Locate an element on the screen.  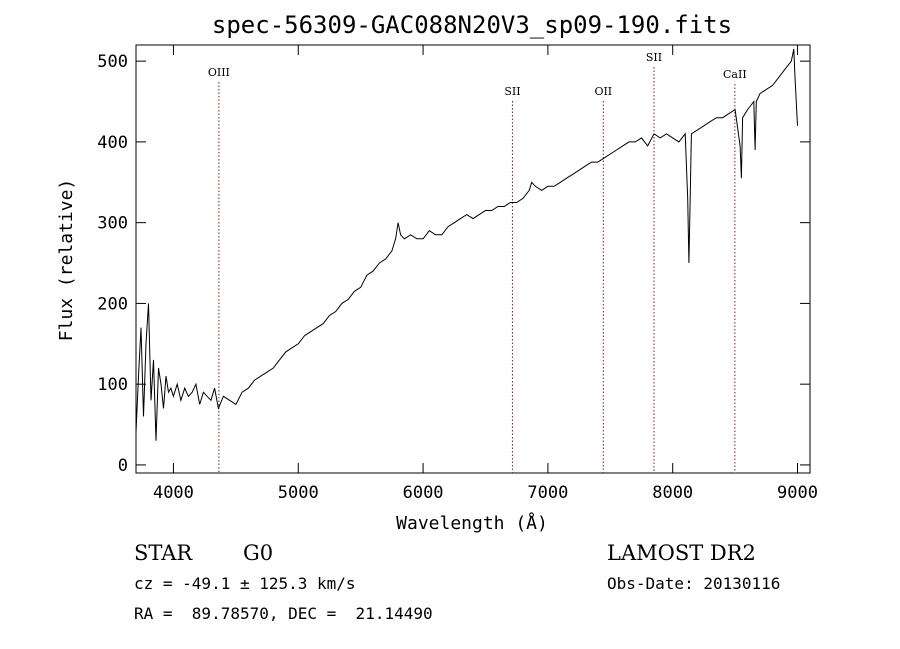
y-tick-label: 300 is located at coordinates (112, 224).